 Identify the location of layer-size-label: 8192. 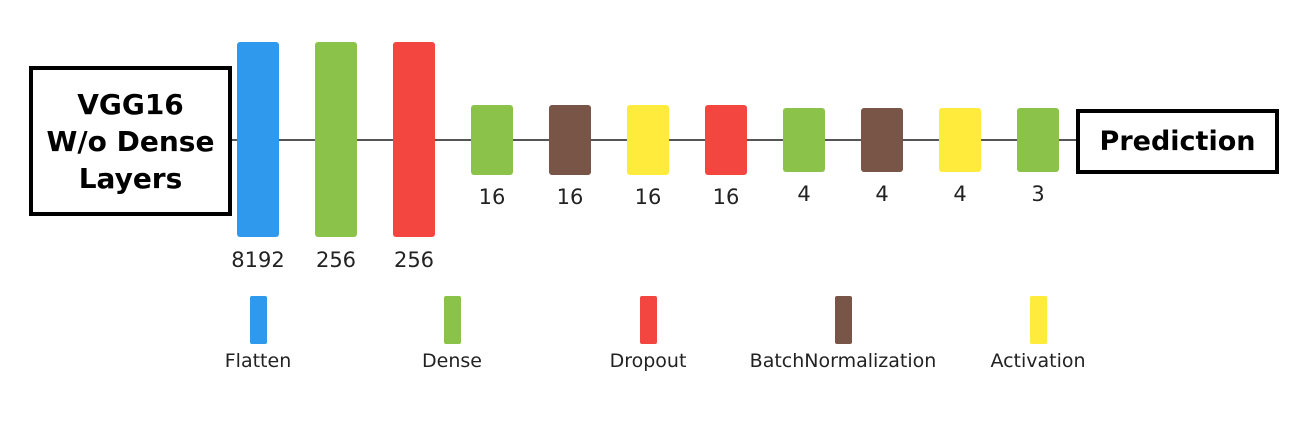
(258, 260).